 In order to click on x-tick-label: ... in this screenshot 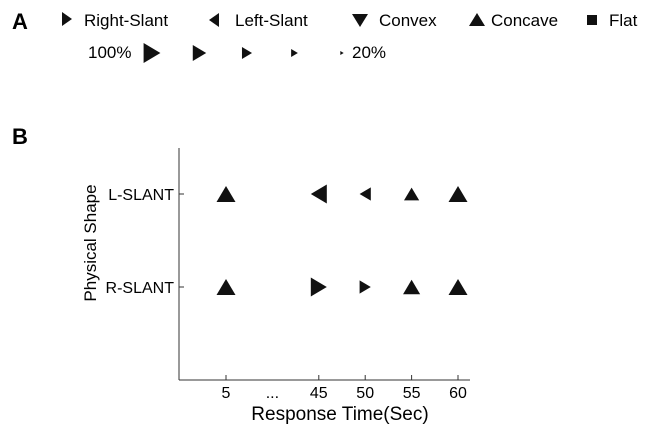, I will do `click(272, 393)`.